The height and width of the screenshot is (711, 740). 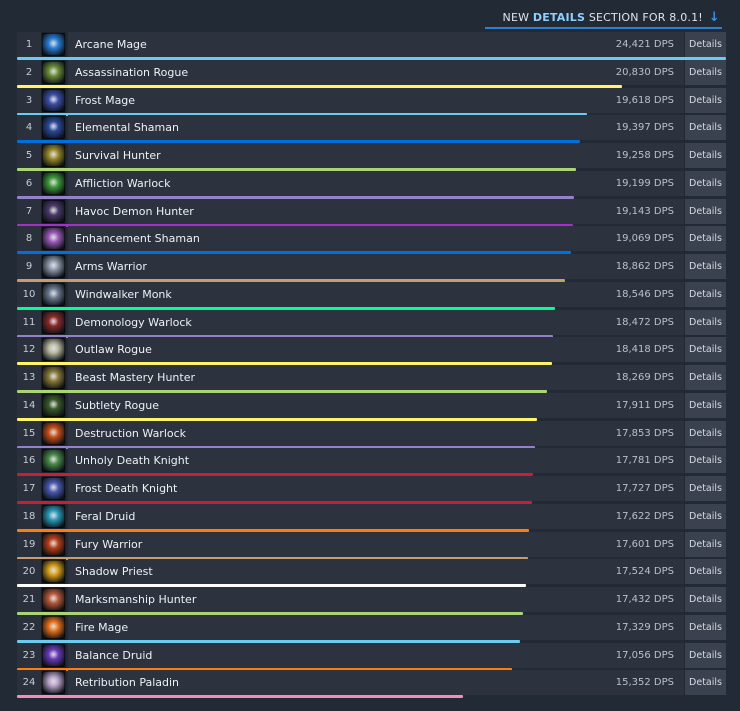 What do you see at coordinates (371, 268) in the screenshot?
I see `ranking-row: 9 Arms Warrior 18,862 DPS Details` at bounding box center [371, 268].